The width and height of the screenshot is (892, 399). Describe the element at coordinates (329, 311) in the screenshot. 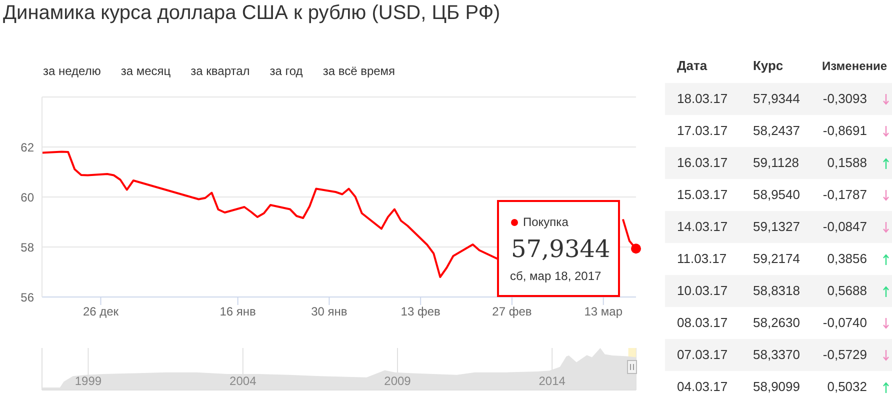

I see `x-tick-label: 30 янв` at that location.